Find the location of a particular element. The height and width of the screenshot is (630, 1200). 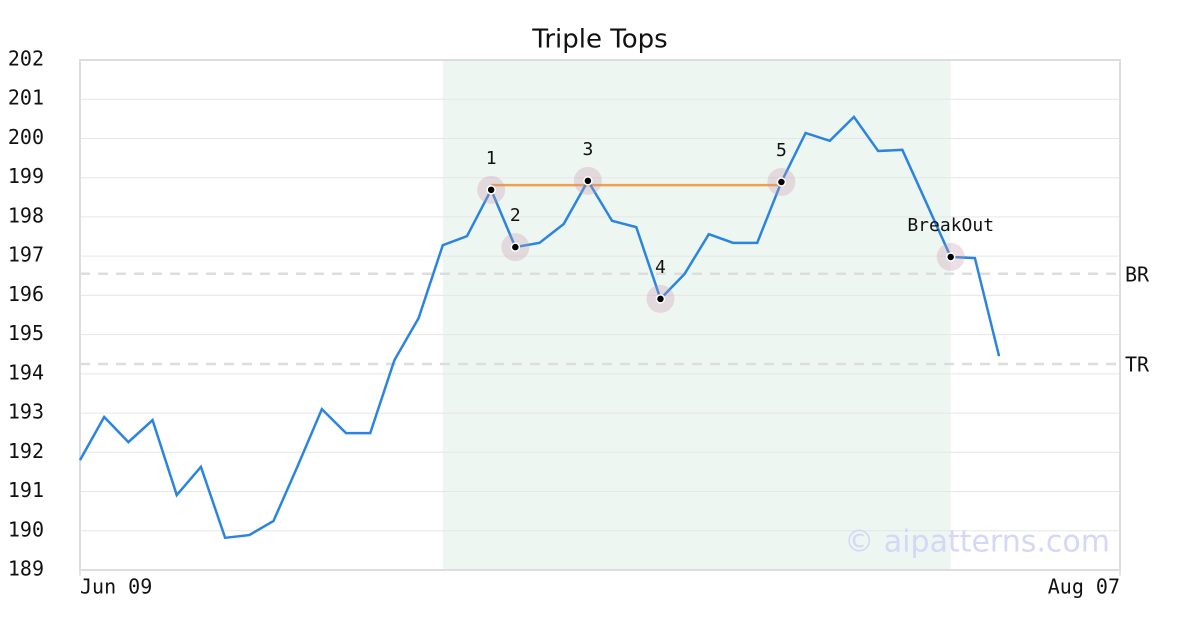

y-tick-label: 201 is located at coordinates (26, 98).